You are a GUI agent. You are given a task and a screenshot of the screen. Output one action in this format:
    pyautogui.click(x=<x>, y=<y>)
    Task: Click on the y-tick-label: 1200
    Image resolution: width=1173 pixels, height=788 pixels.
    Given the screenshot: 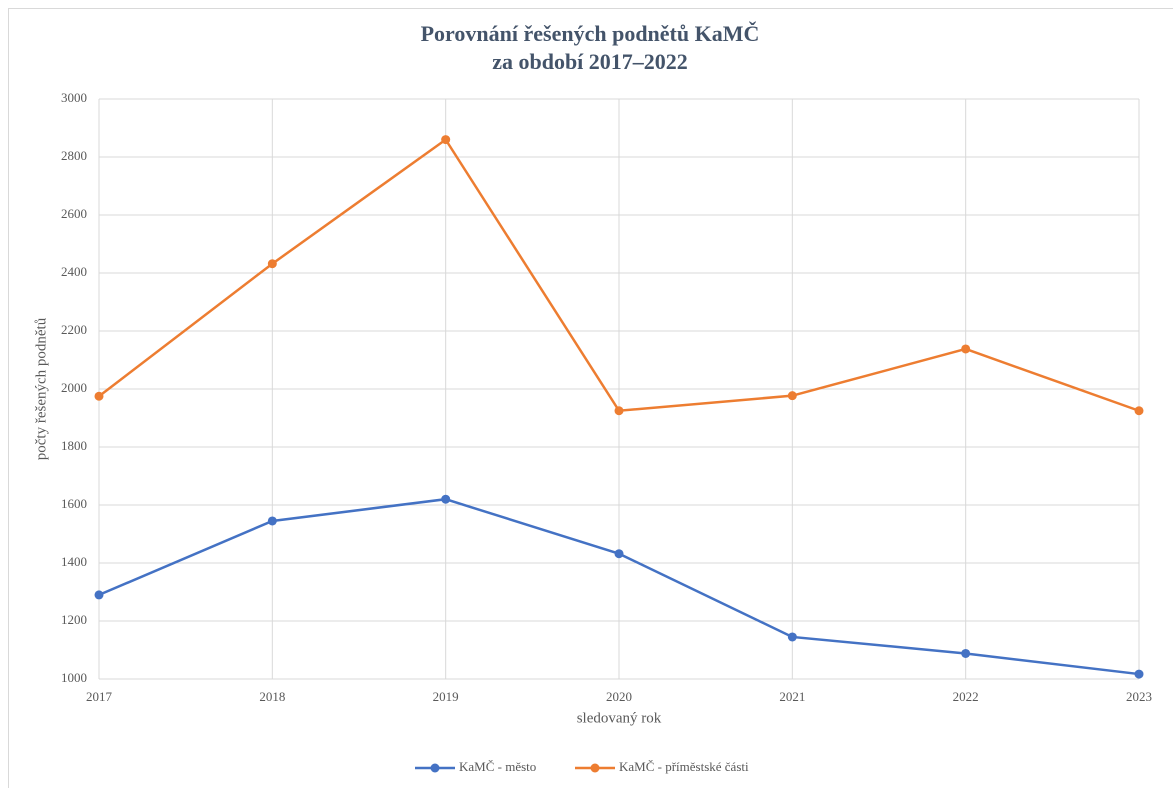 What is the action you would take?
    pyautogui.click(x=74, y=619)
    